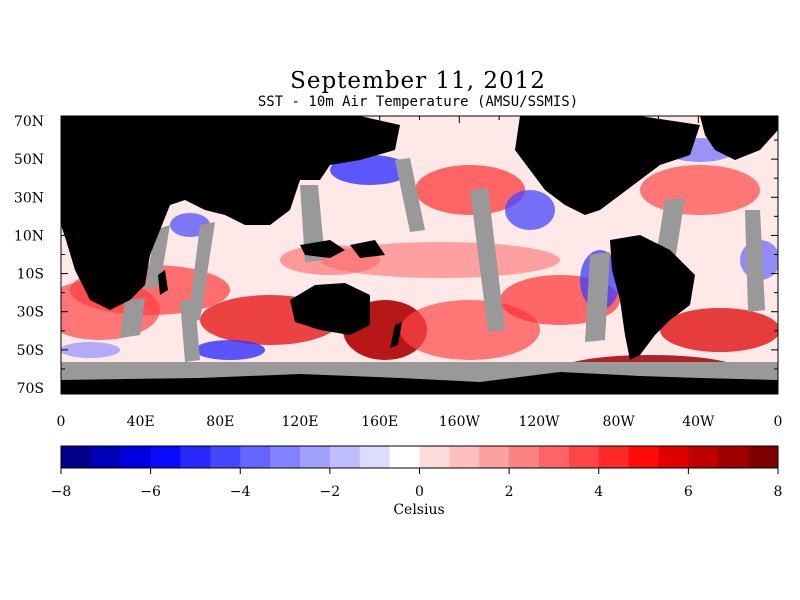  I want to click on lat-label: 10N, so click(29, 236).